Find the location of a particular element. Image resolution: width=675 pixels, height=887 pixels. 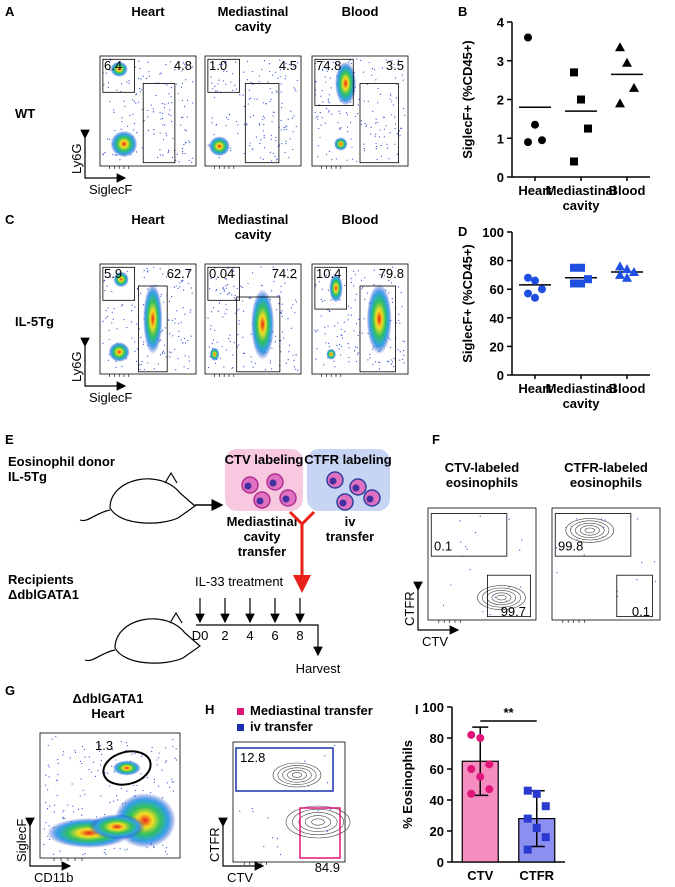

gate-value: 6.4 is located at coordinates (113, 65).